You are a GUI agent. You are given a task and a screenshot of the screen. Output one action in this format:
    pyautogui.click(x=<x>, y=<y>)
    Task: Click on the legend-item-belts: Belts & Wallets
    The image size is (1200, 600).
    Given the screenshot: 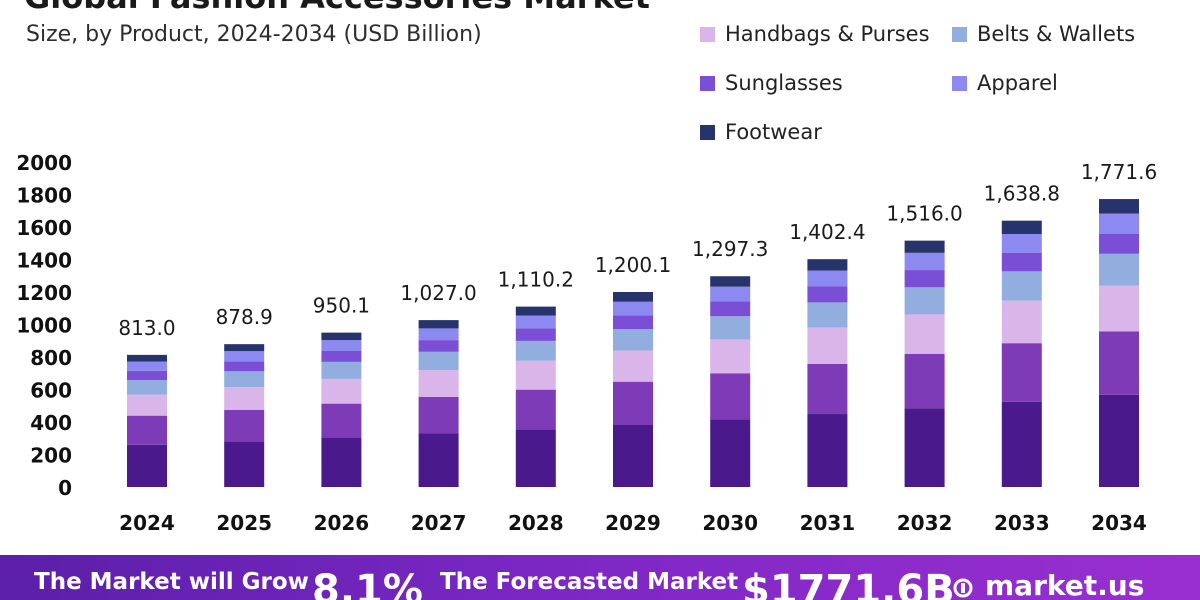 What is the action you would take?
    pyautogui.click(x=1043, y=34)
    